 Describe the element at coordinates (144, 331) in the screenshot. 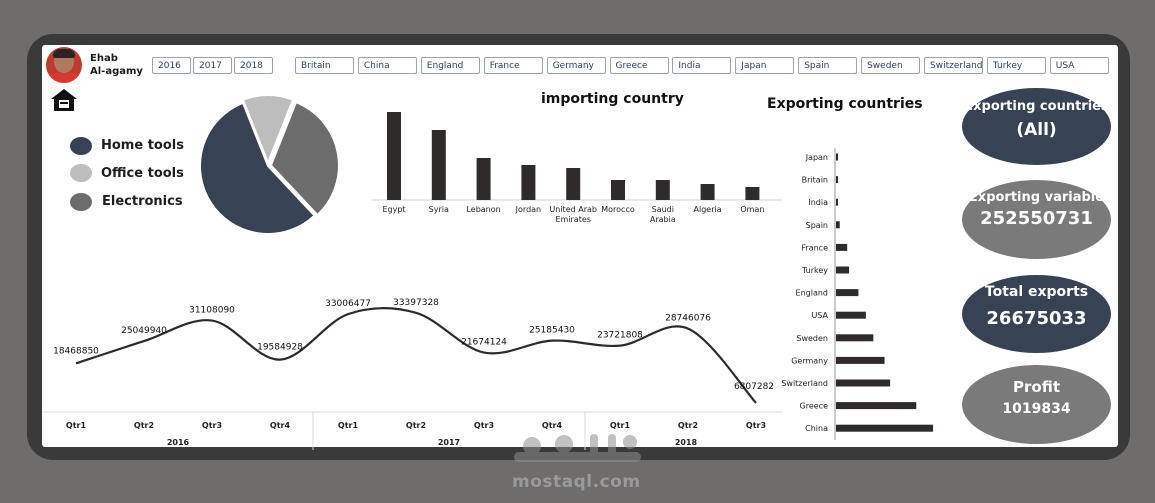

I see `line-data-label: 25049940` at that location.